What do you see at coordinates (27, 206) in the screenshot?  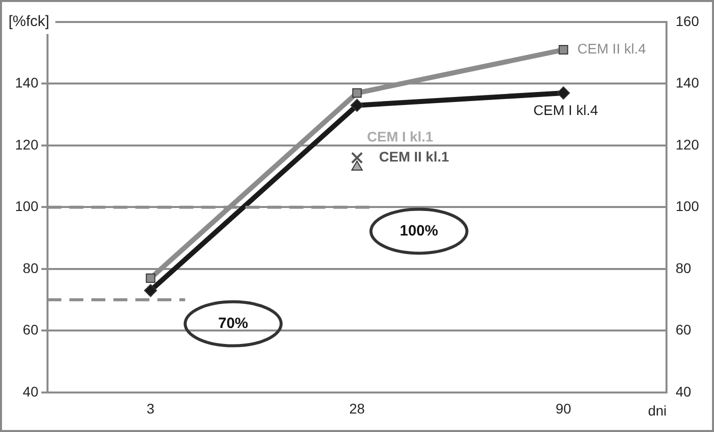 I see `y-tick-label: 100` at bounding box center [27, 206].